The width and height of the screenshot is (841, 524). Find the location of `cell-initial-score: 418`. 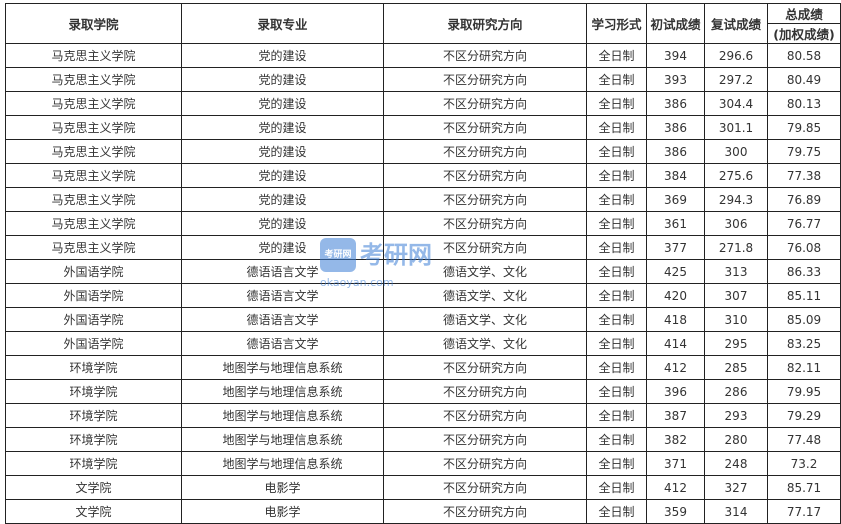

cell-initial-score: 418 is located at coordinates (675, 319).